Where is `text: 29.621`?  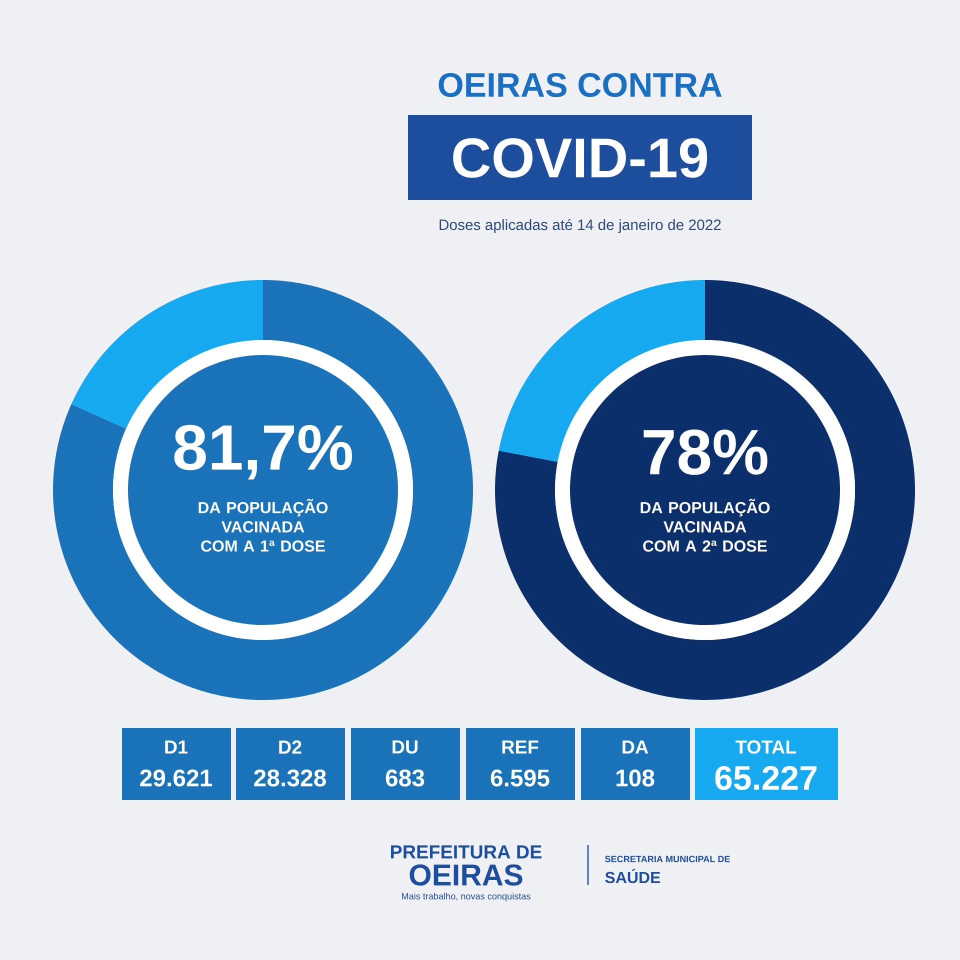
text: 29.621 is located at coordinates (176, 777).